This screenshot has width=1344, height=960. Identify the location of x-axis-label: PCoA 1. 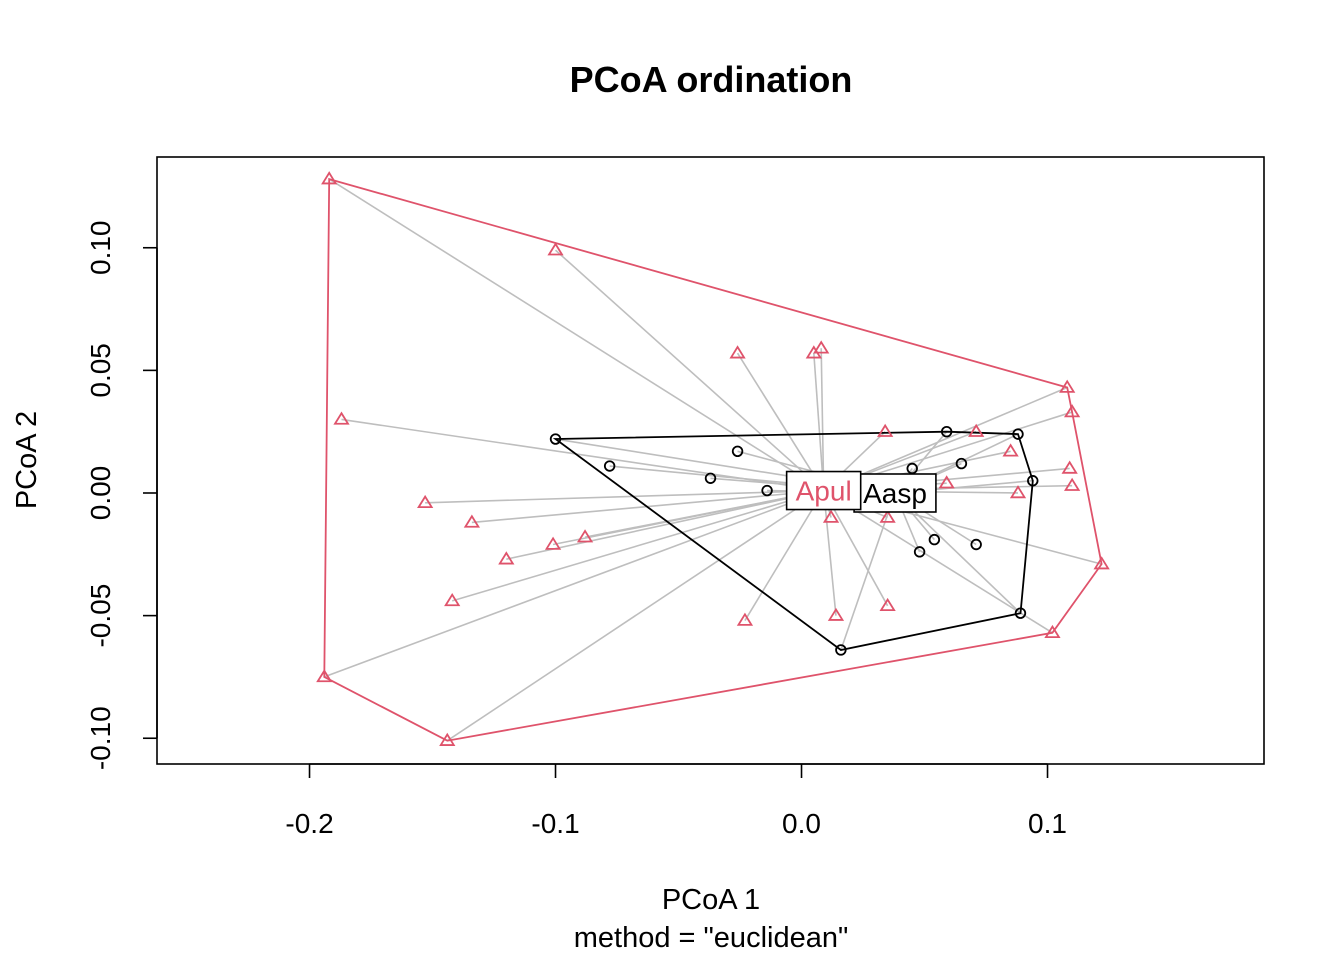
(711, 900).